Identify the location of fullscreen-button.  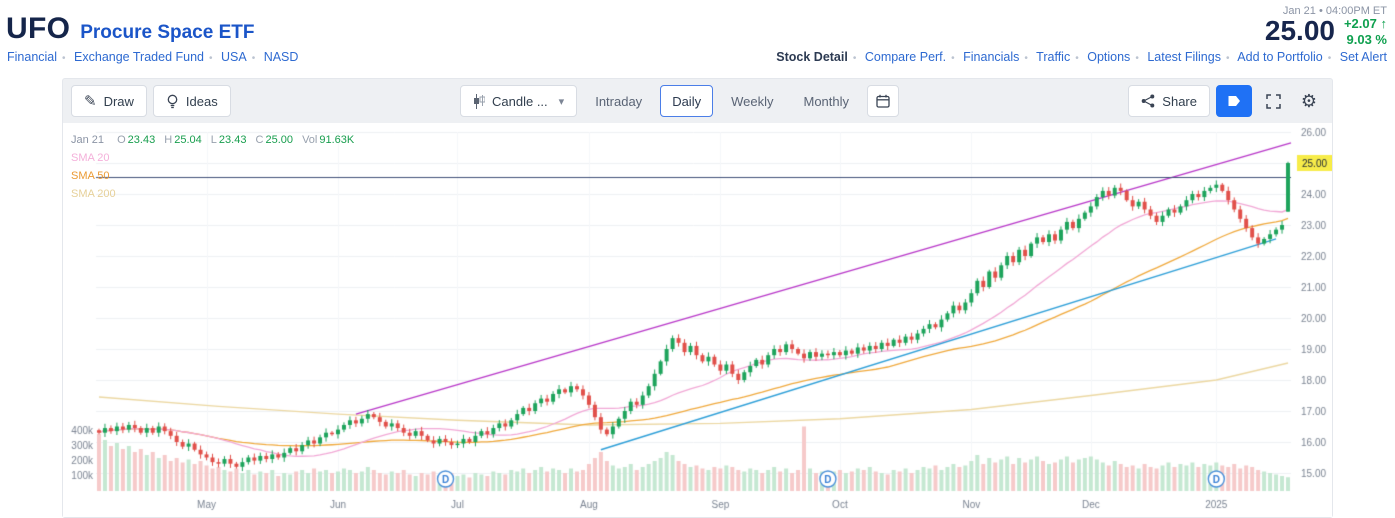
(1273, 101).